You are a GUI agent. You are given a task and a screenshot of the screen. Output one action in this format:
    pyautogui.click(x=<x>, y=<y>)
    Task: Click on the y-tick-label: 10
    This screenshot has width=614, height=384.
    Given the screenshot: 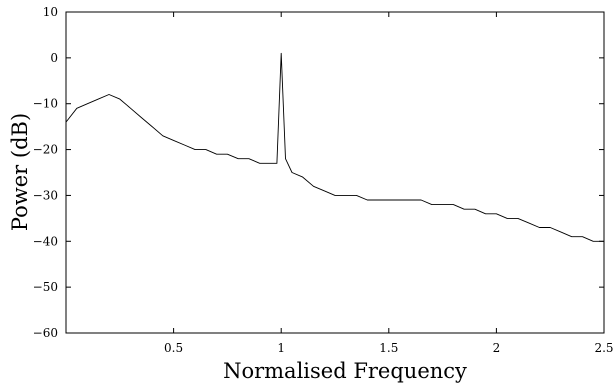 What is the action you would take?
    pyautogui.click(x=50, y=12)
    